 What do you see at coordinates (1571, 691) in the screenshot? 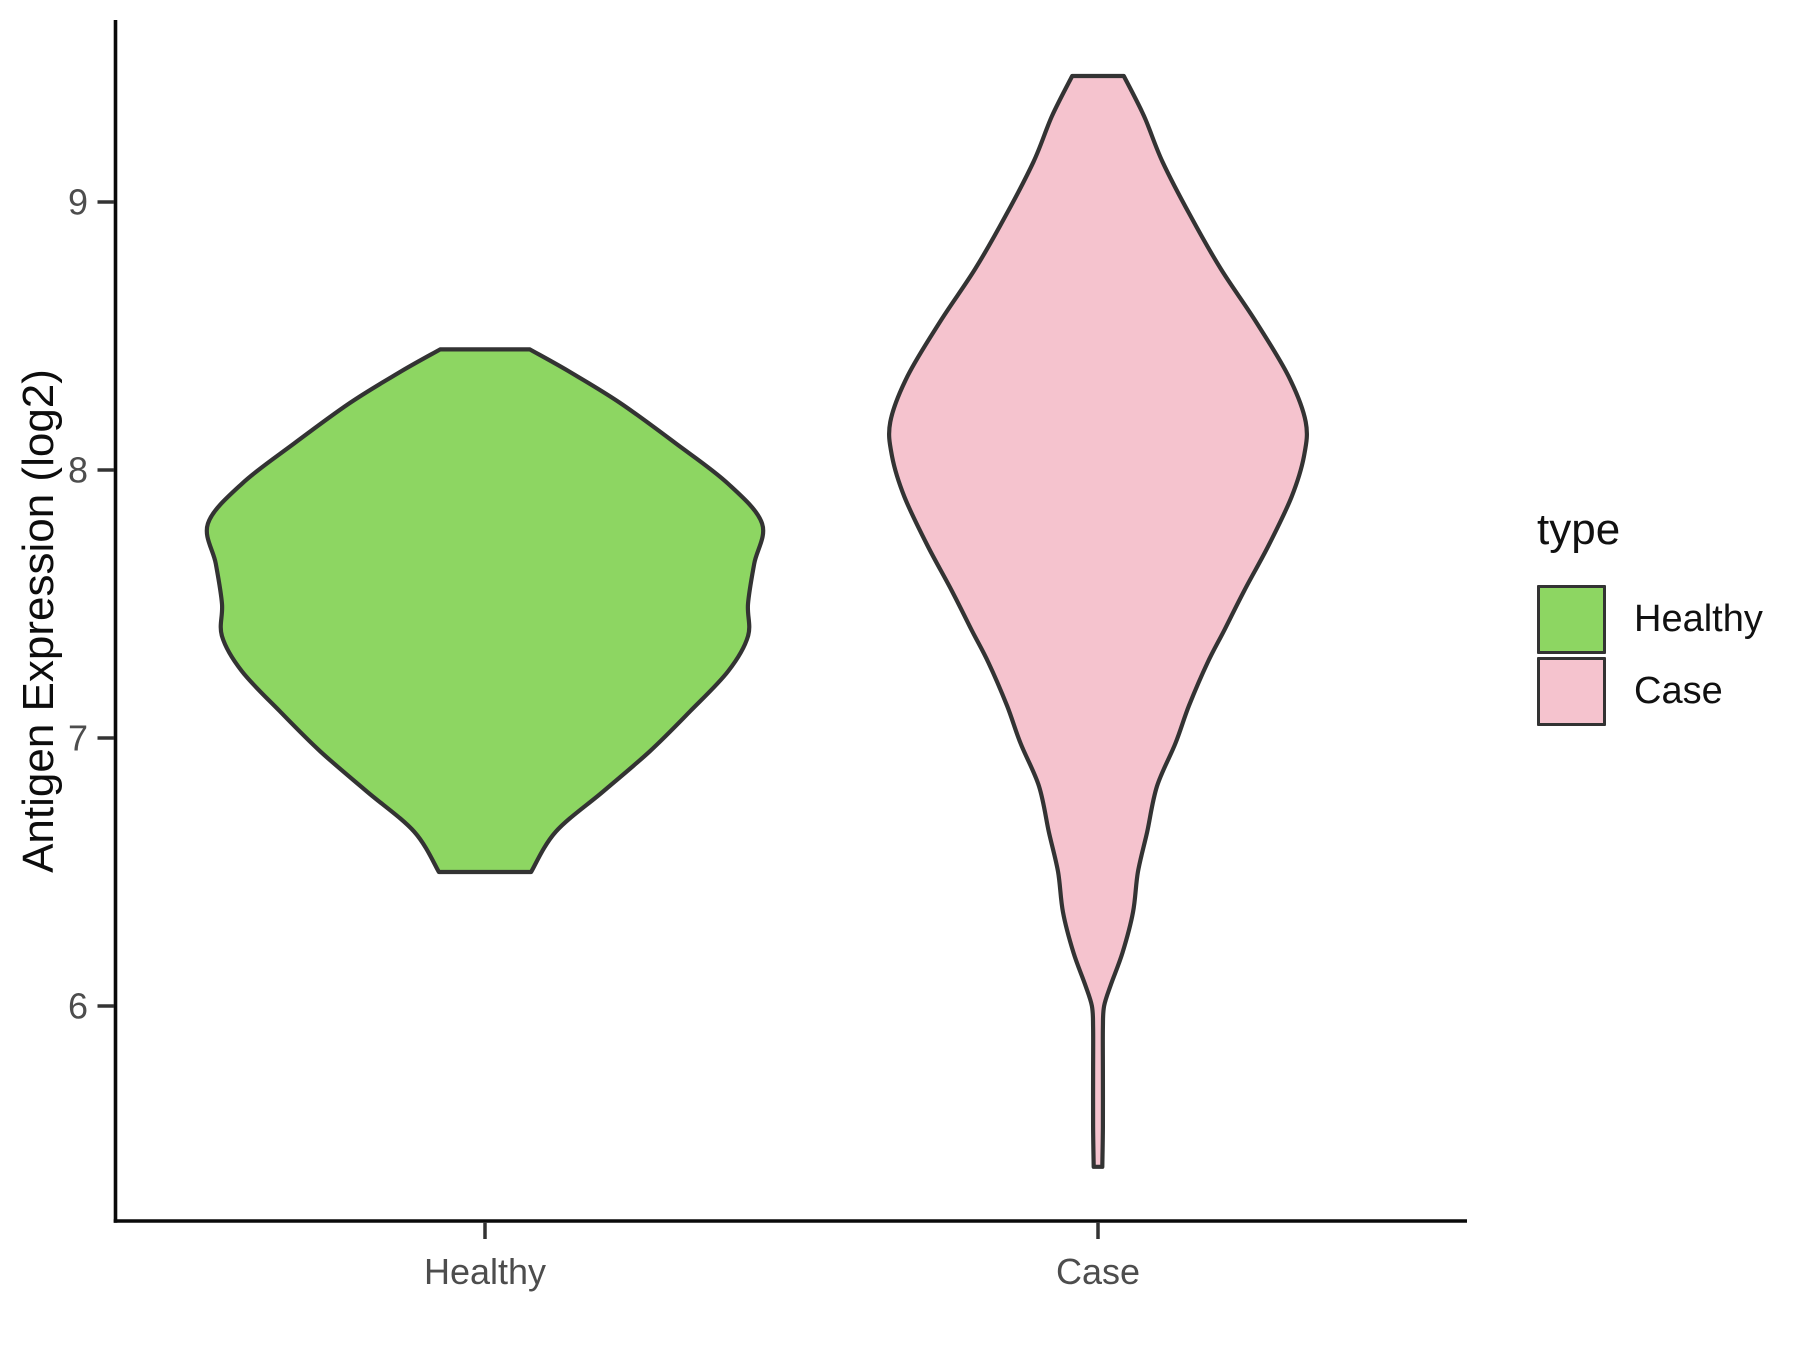
I see `legend-swatch-case-icon` at bounding box center [1571, 691].